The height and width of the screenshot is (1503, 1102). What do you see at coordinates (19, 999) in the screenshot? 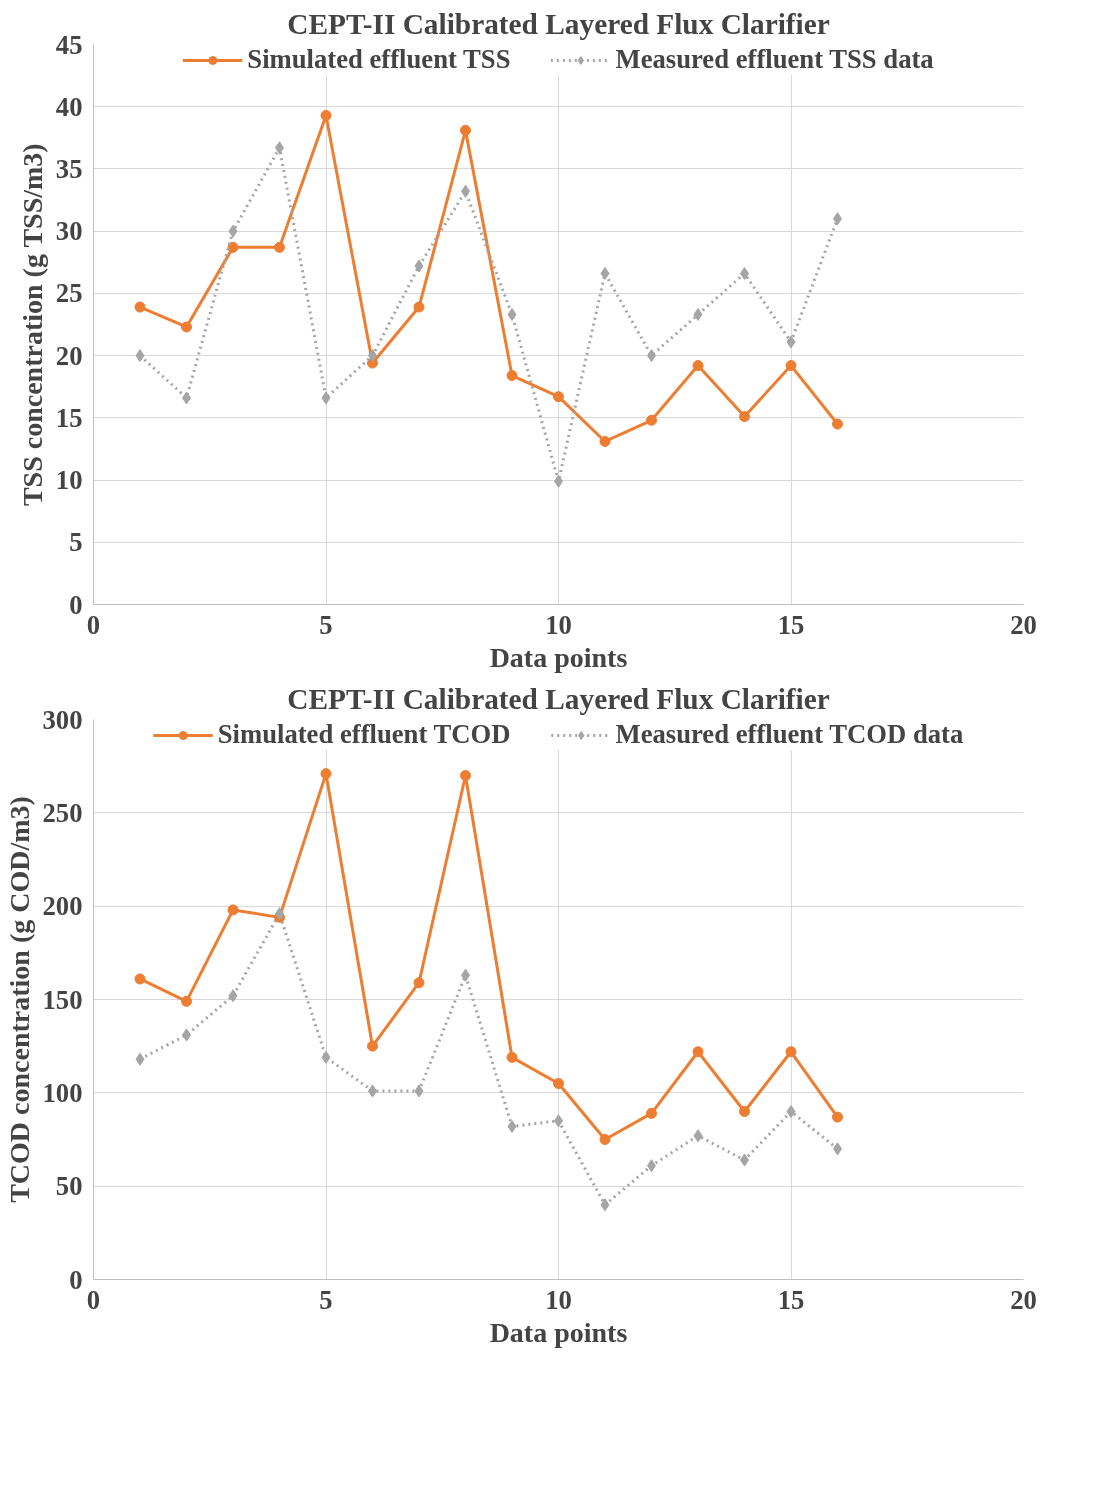
I see `y-axis-title: TCOD concentration (g COD/m3)` at bounding box center [19, 999].